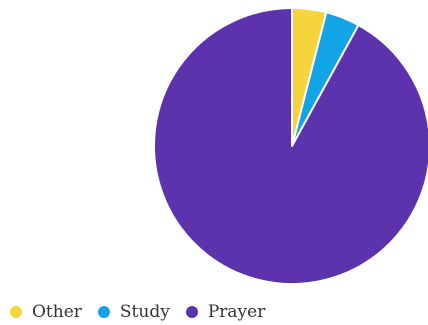 The height and width of the screenshot is (325, 428). Describe the element at coordinates (57, 312) in the screenshot. I see `legend-label-other: Other` at that location.